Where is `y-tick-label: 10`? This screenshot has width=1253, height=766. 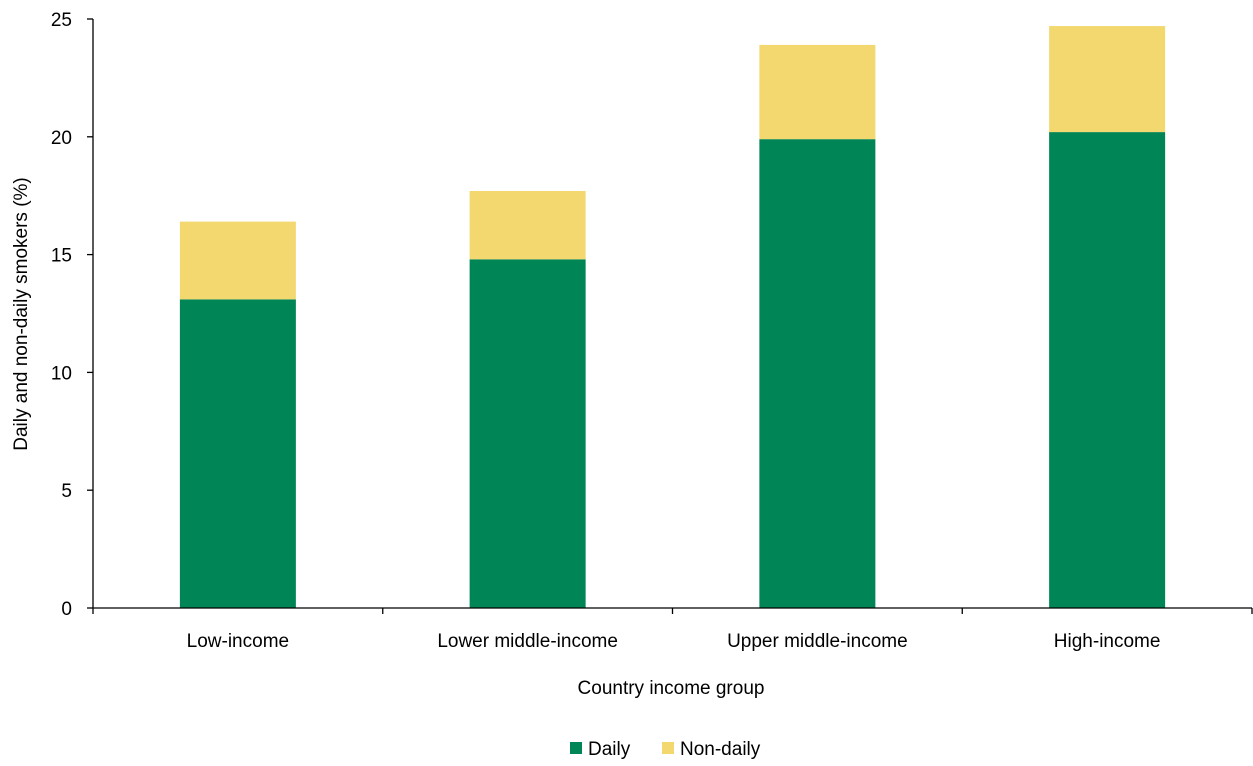
y-tick-label: 10 is located at coordinates (61, 373).